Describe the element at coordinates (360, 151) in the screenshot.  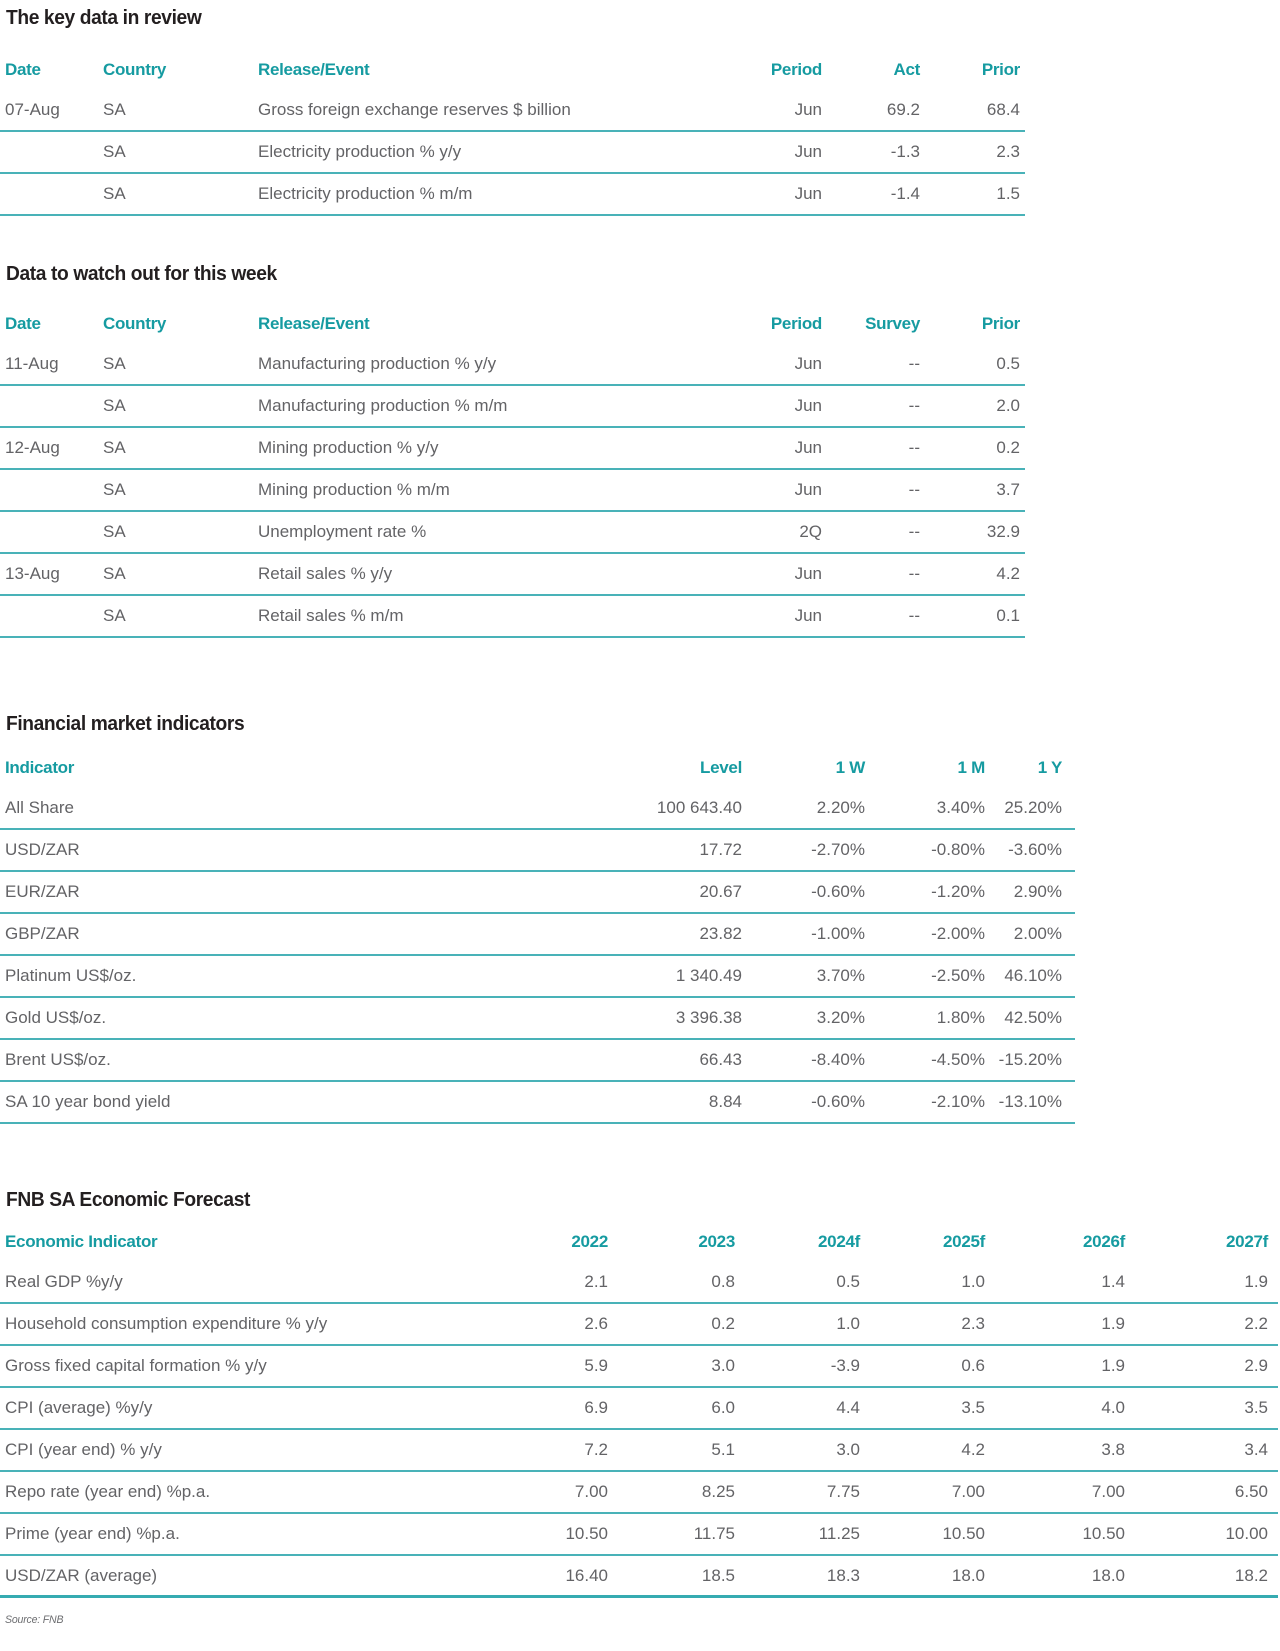
I see `cell-release: Electricity production % y/y` at that location.